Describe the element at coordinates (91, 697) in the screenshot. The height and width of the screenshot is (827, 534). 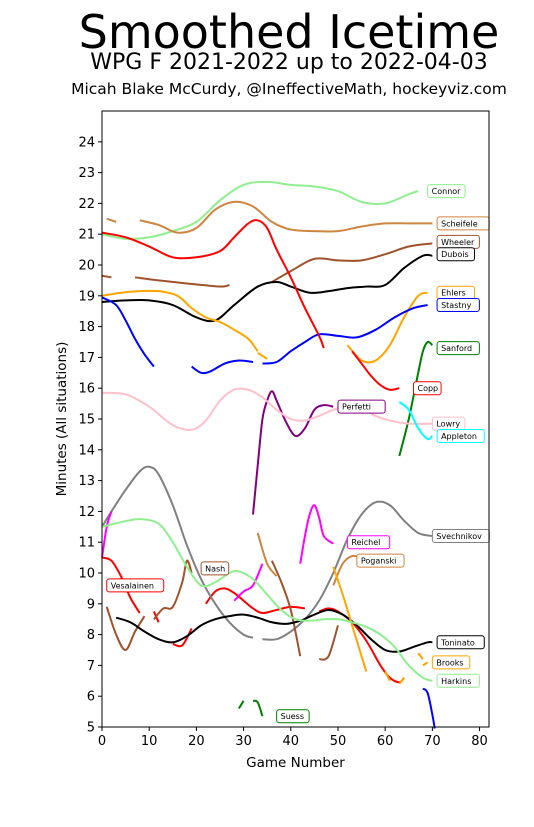
I see `y-tick-label: 6` at that location.